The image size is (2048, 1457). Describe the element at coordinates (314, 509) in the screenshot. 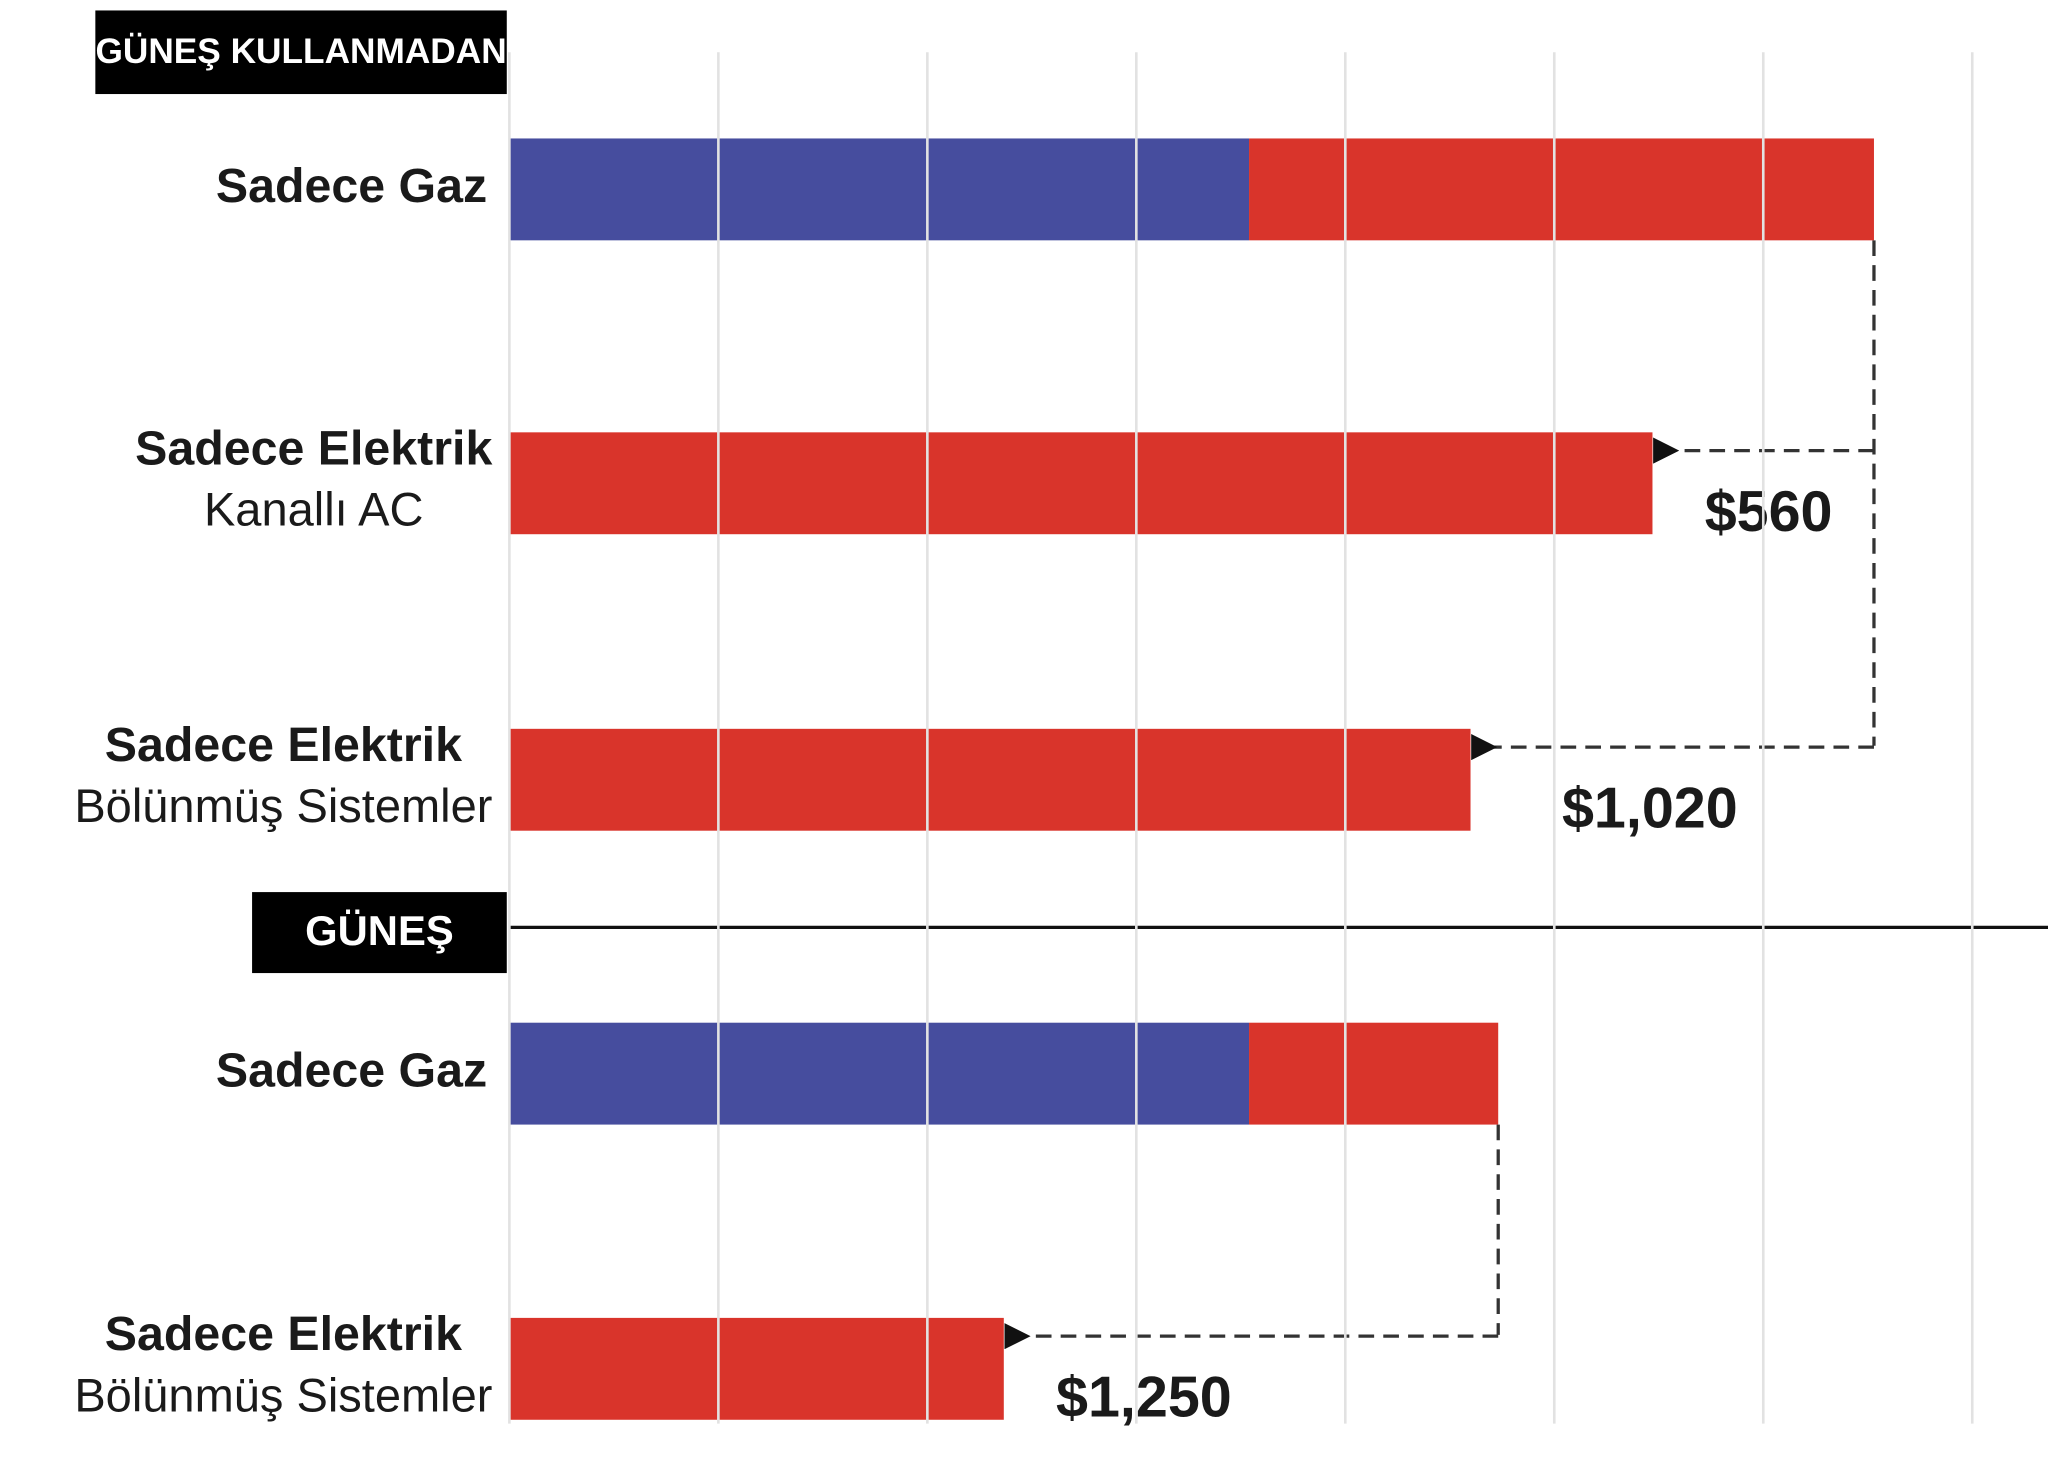

I see `category-sublabel: Kanallı AC` at that location.